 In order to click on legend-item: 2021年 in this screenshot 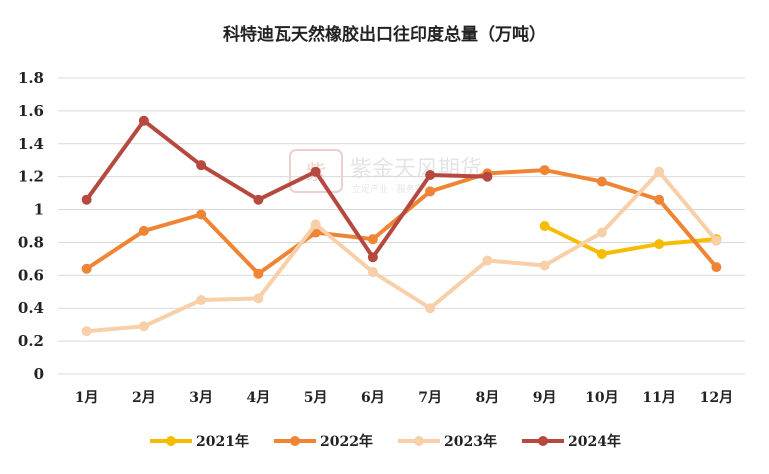, I will do `click(199, 441)`.